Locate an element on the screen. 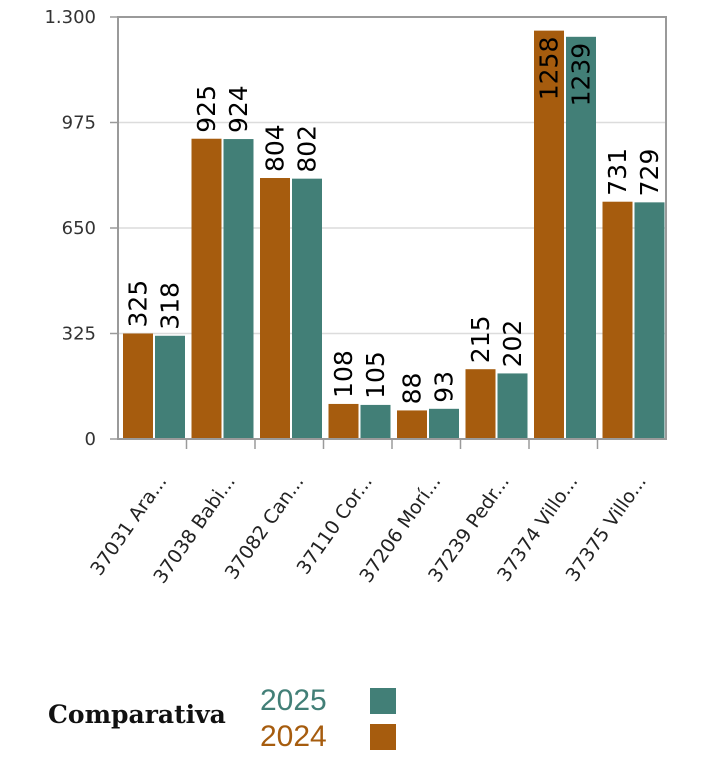  legend-label-2024: 2024 is located at coordinates (293, 736).